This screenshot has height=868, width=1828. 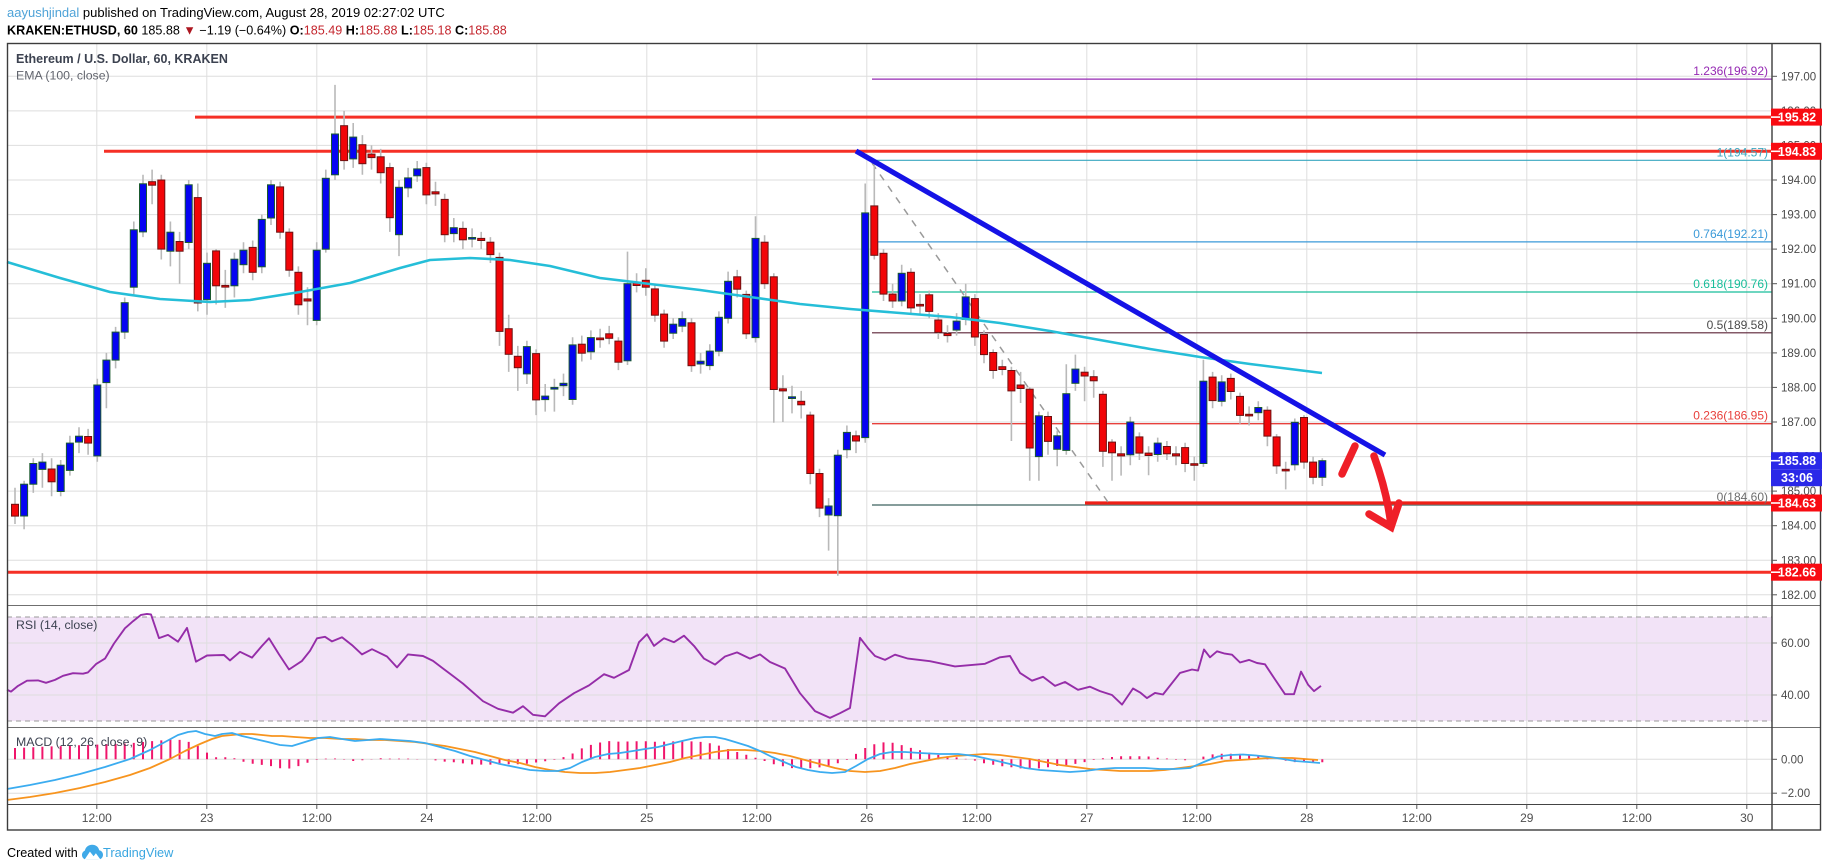 I want to click on svg-text: Created with, so click(x=42, y=853).